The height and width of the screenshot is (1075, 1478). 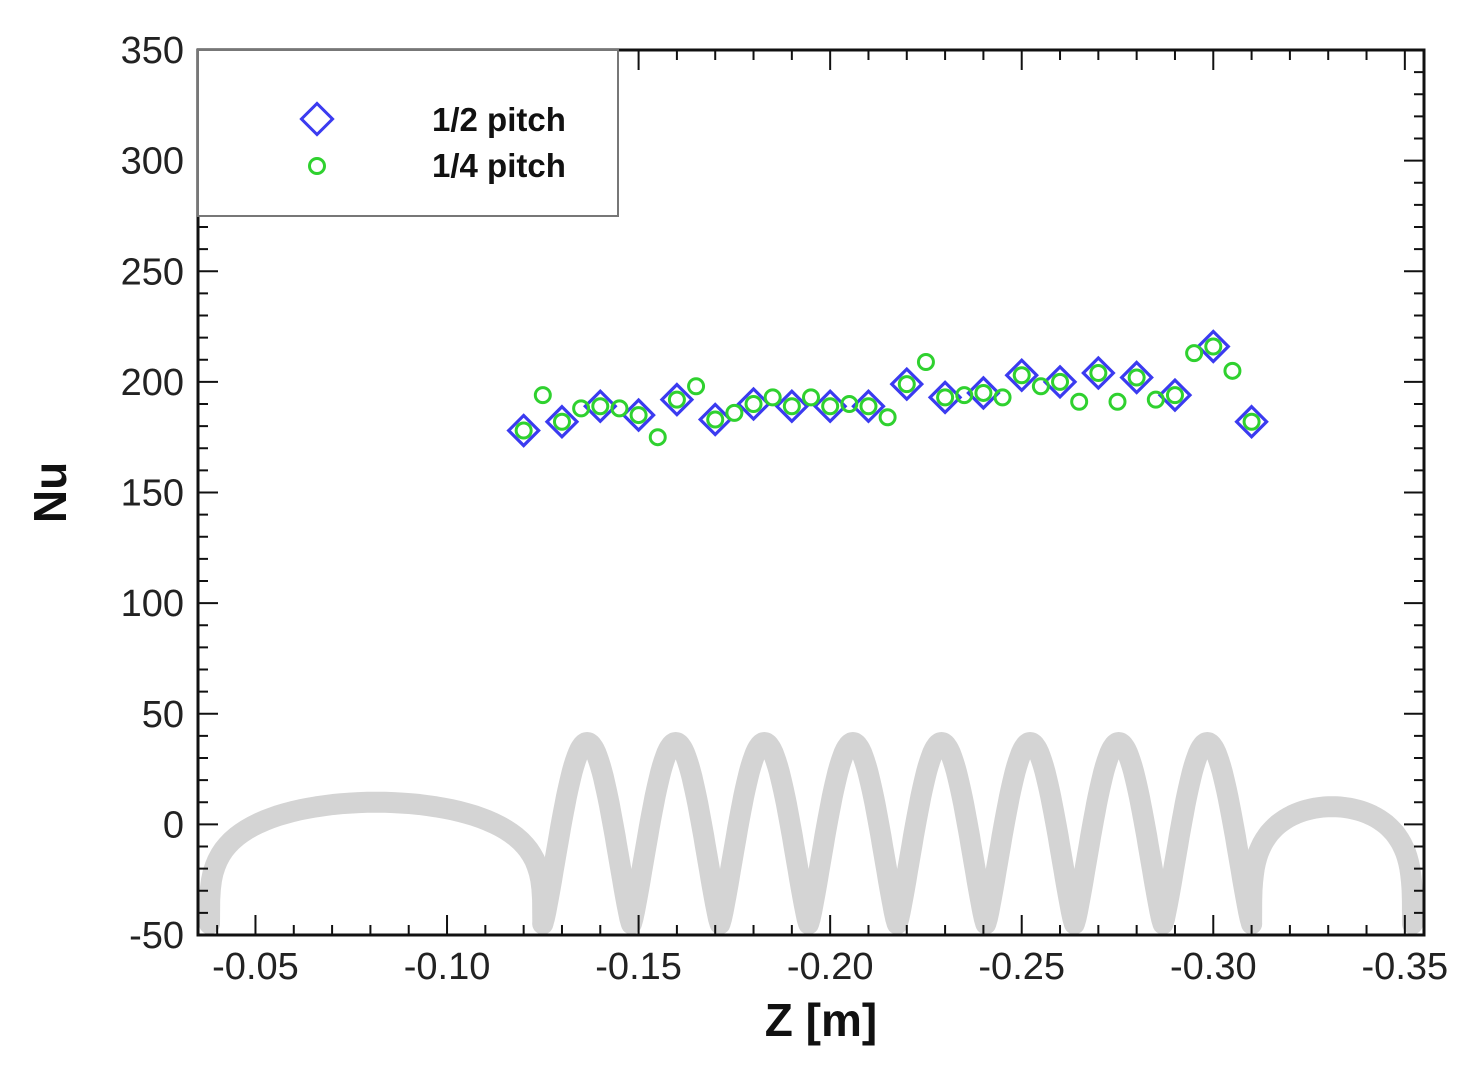 I want to click on y-tick-label: 0, so click(x=173, y=825).